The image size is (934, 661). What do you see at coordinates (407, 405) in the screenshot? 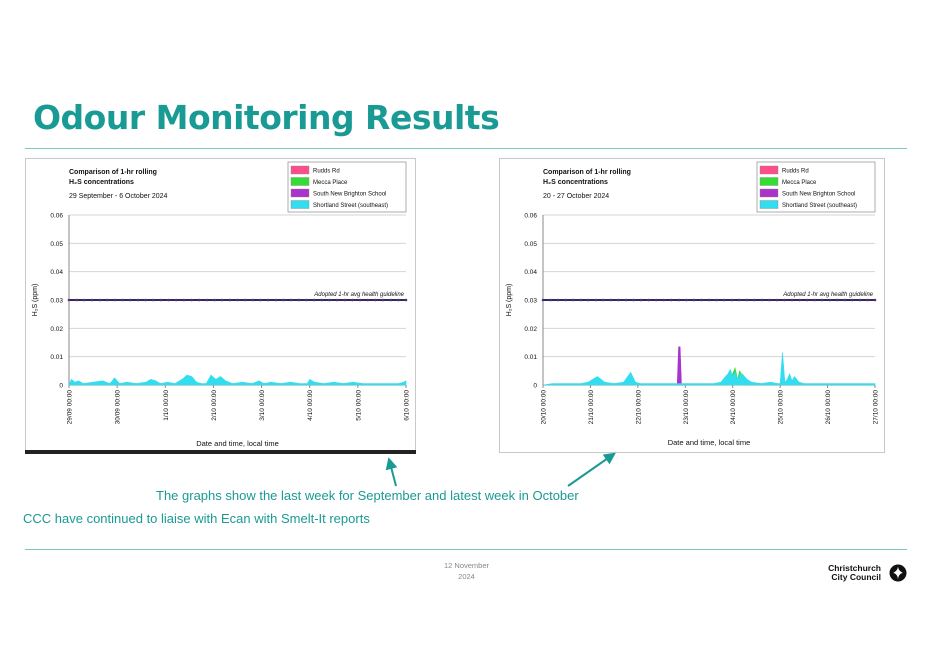
I see `x-tick-label: 6/10 00:00` at bounding box center [407, 405].